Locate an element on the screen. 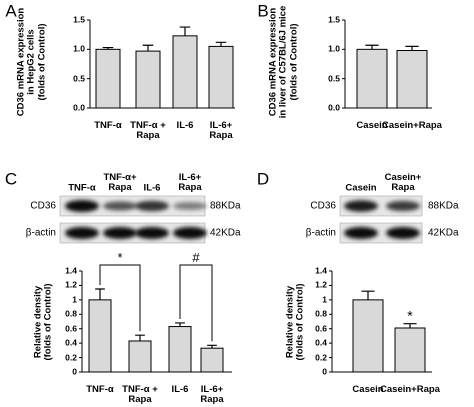 Image resolution: width=474 pixels, height=407 pixels. lane-label: TNF-α+ Rapa is located at coordinates (120, 183).